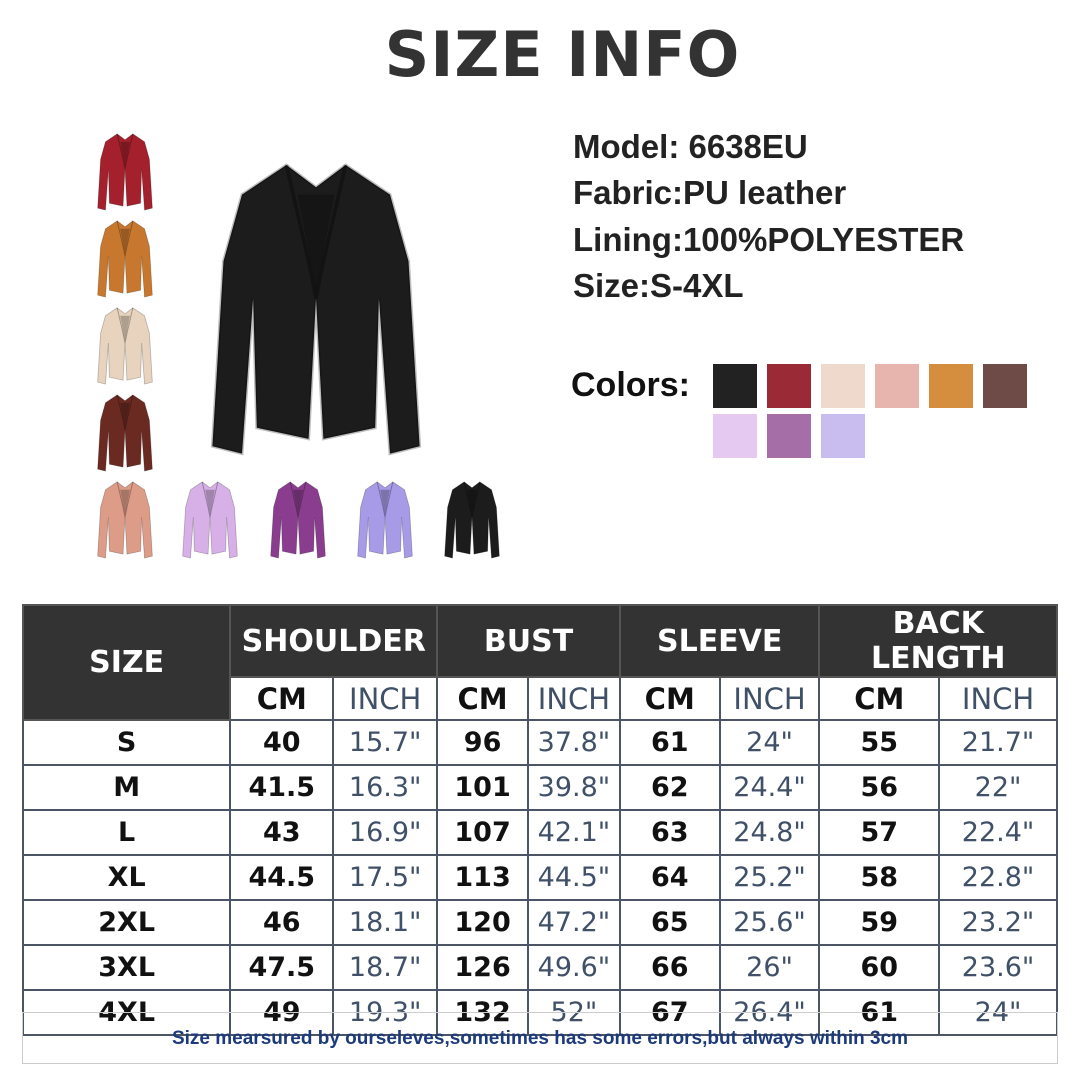 The width and height of the screenshot is (1080, 1080). I want to click on size-range-text: Size:S-4XL, so click(658, 285).